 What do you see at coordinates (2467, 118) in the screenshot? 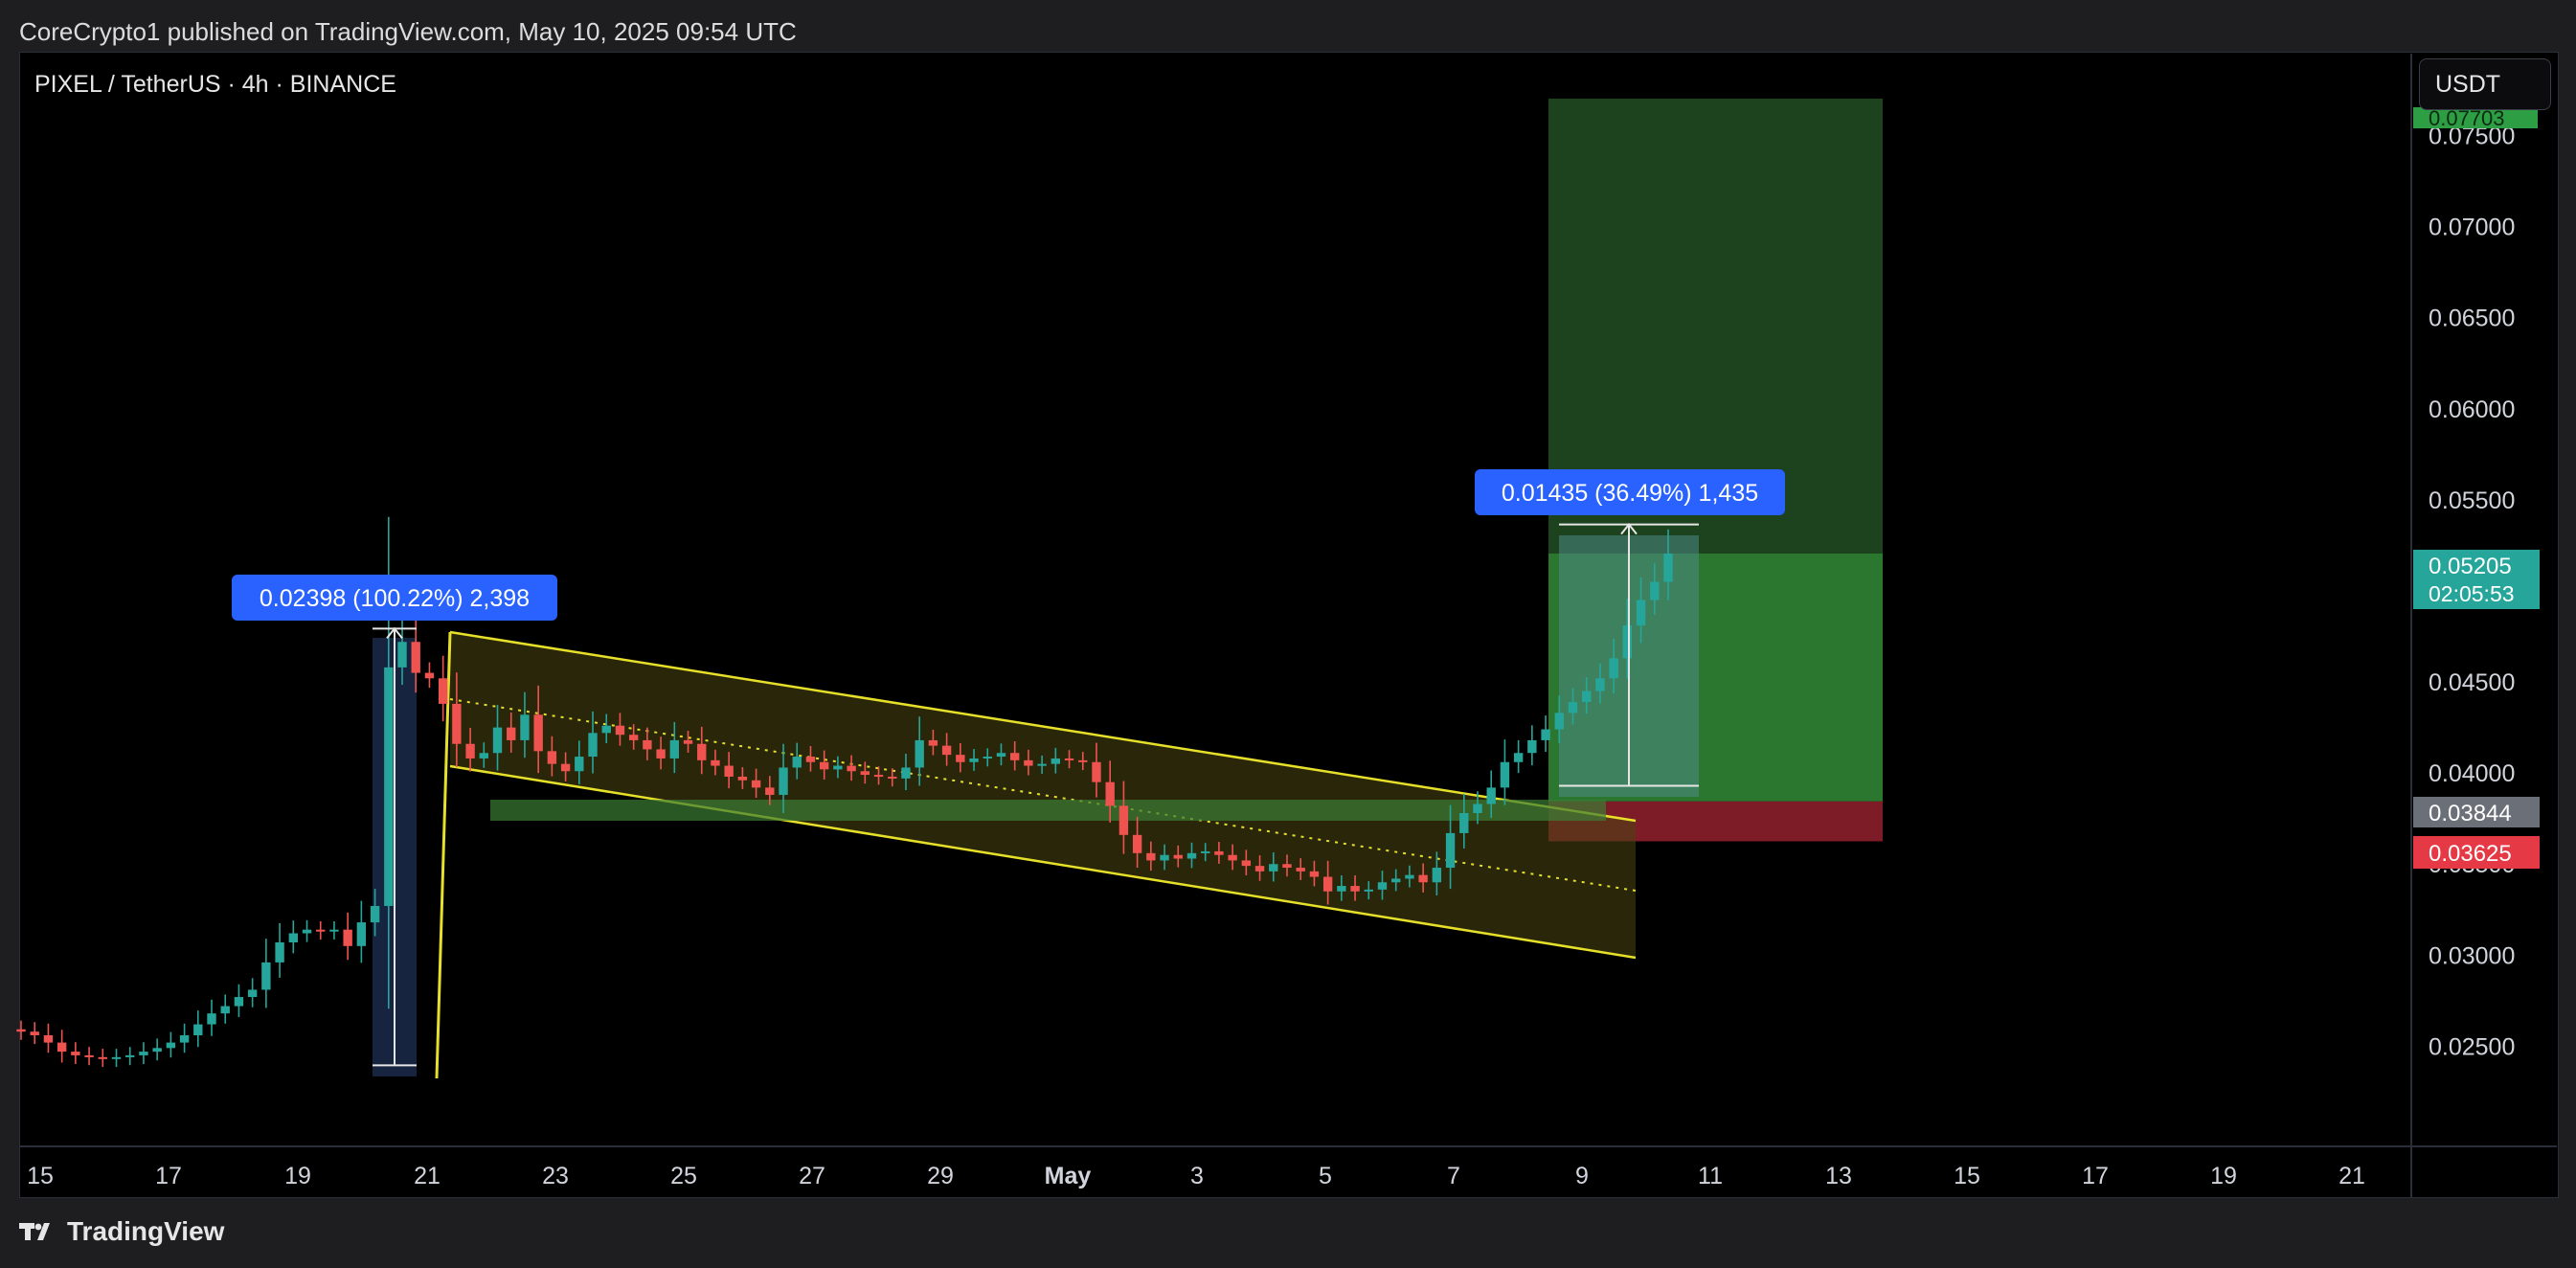
I see `target-price-text: 0.07703` at bounding box center [2467, 118].